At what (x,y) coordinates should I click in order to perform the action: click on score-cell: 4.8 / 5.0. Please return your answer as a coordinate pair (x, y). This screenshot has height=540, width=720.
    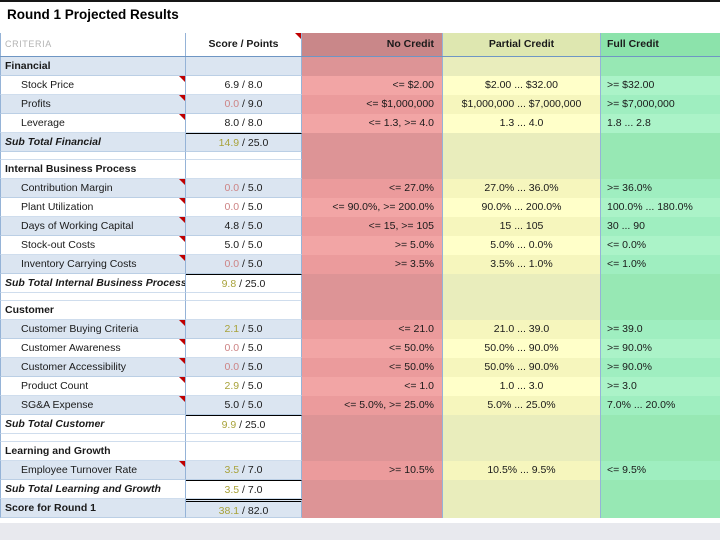
    Looking at the image, I should click on (244, 226).